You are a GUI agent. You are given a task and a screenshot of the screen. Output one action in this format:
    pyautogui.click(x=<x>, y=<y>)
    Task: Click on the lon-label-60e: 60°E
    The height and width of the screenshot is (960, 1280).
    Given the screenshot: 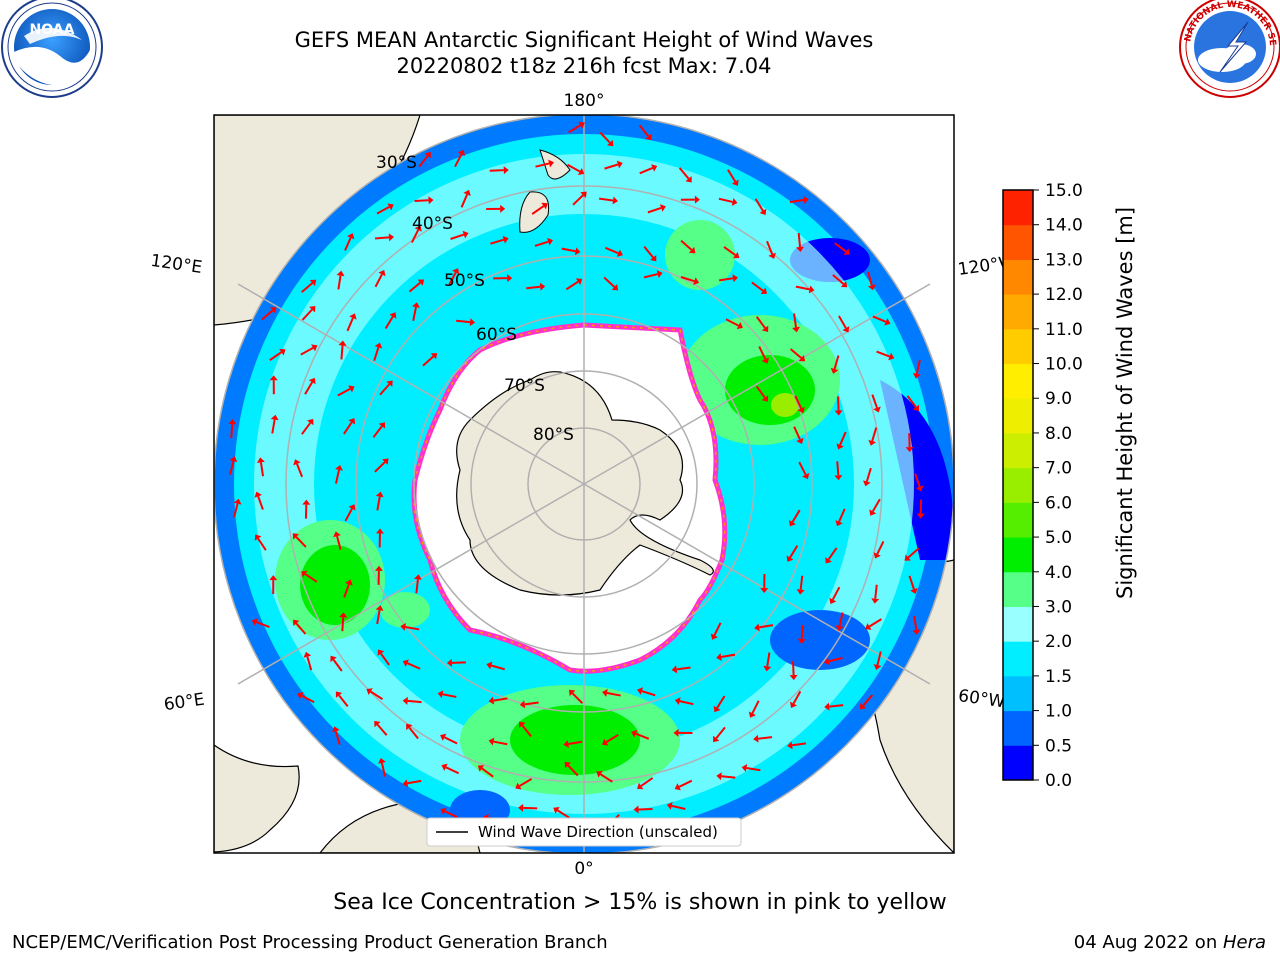 What is the action you would take?
    pyautogui.click(x=184, y=702)
    